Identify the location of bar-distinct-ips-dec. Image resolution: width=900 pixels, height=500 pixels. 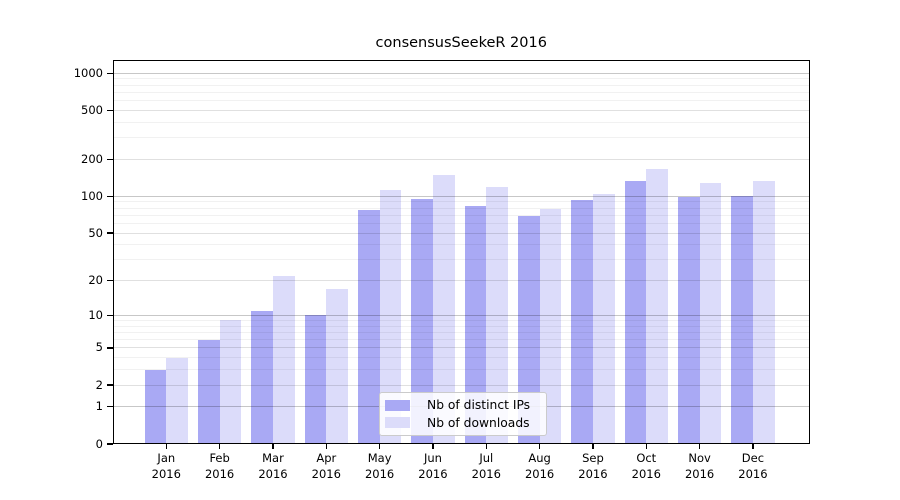
(742, 320).